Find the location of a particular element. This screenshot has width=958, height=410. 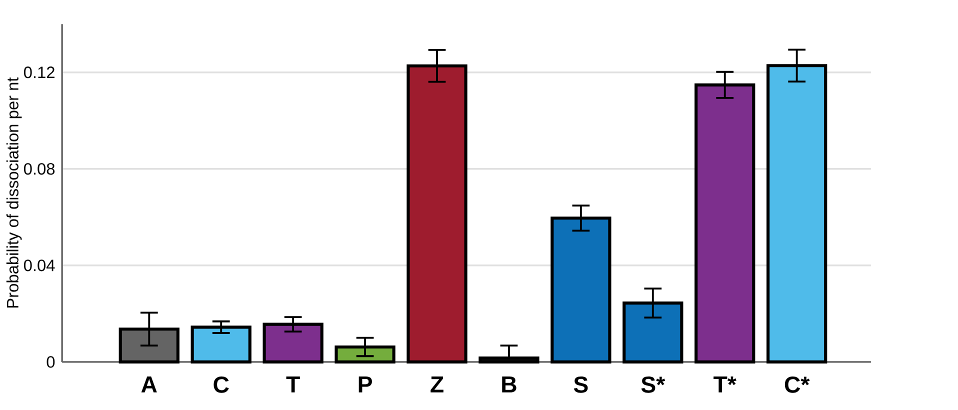

y-axis-title: Probability of dissociation per nt is located at coordinates (14, 192).